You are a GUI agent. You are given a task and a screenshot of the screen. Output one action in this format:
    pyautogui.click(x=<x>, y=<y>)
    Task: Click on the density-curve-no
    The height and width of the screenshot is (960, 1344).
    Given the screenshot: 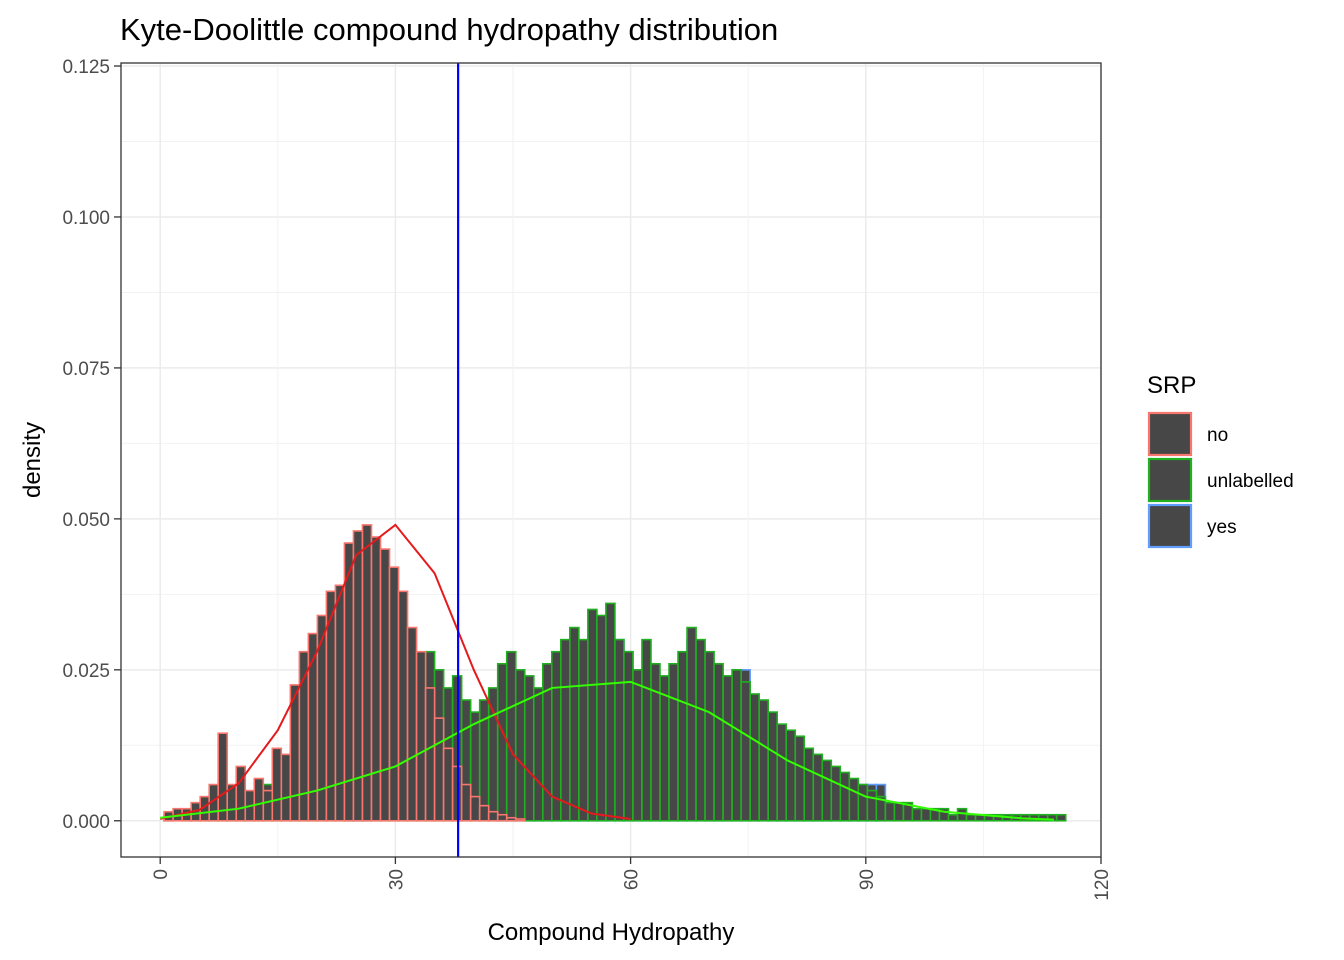 What is the action you would take?
    pyautogui.click(x=395, y=671)
    